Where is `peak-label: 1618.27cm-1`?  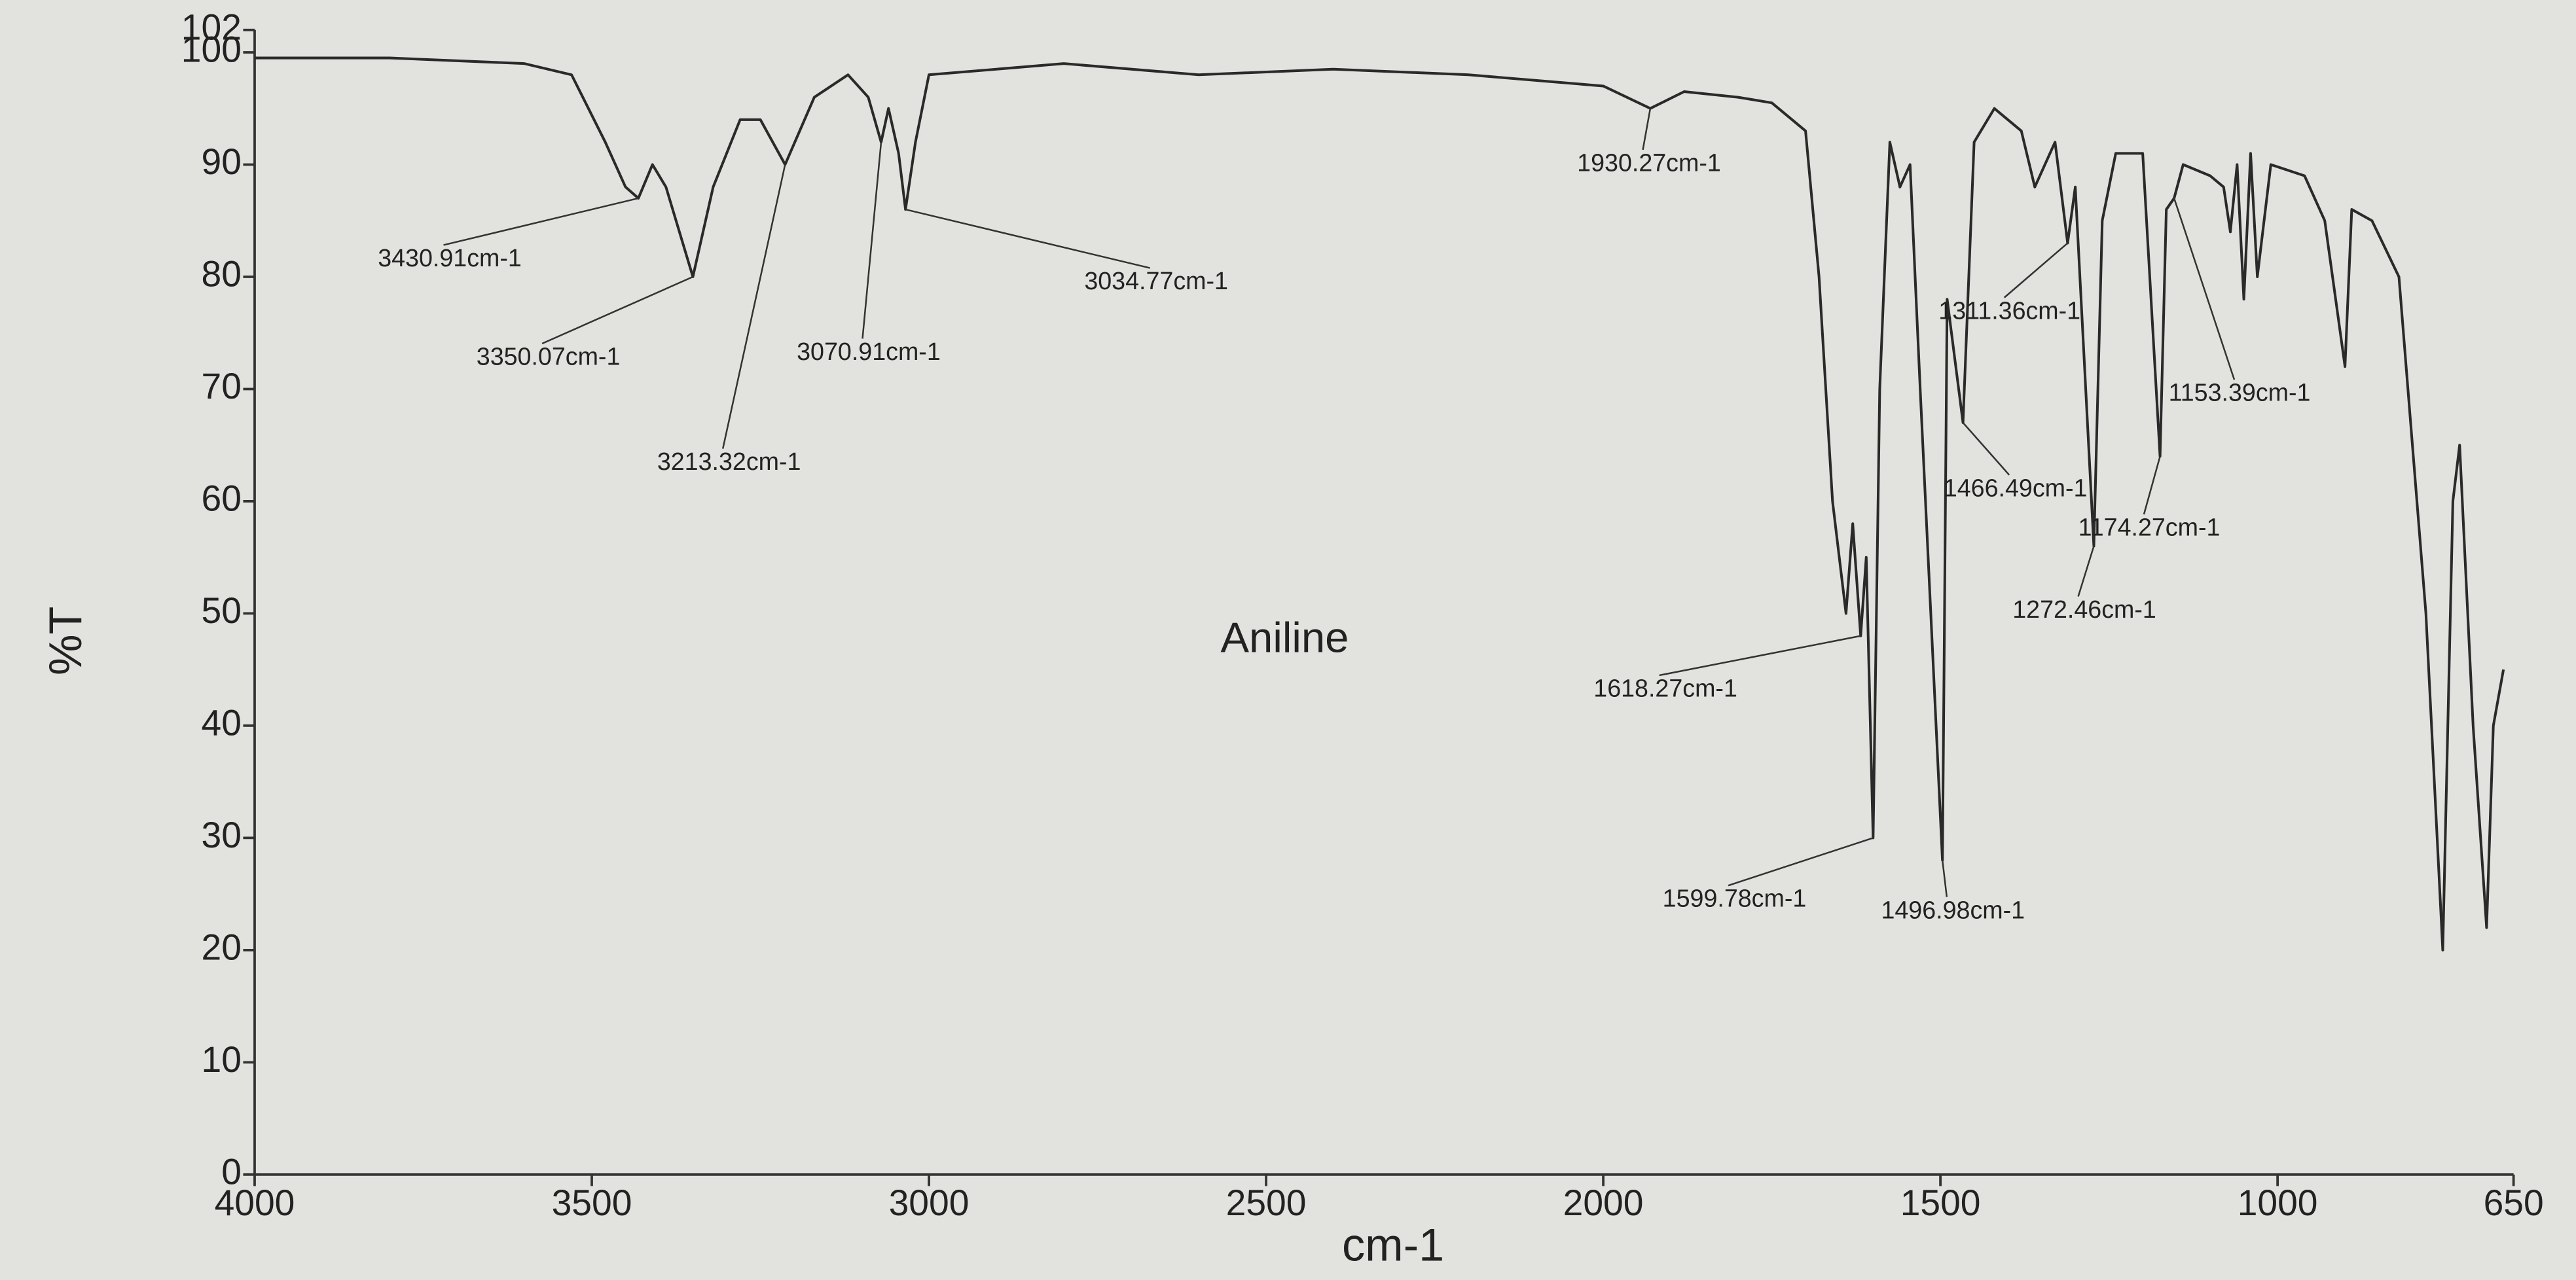 peak-label: 1618.27cm-1 is located at coordinates (1665, 688).